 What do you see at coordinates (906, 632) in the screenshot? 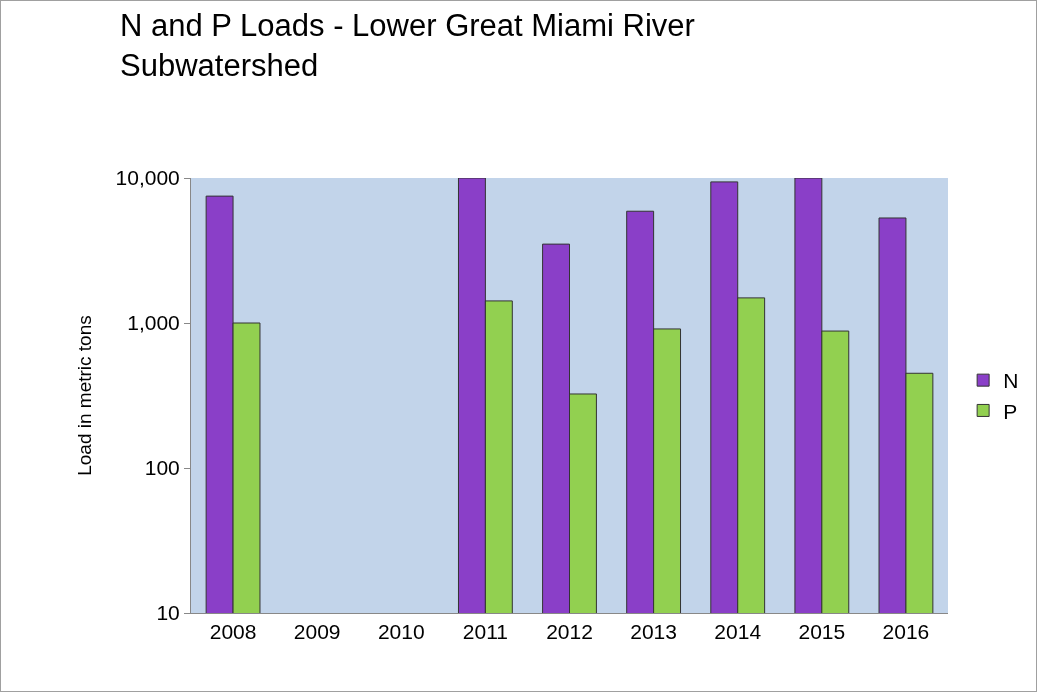
I see `x-tick-label: 2016` at bounding box center [906, 632].